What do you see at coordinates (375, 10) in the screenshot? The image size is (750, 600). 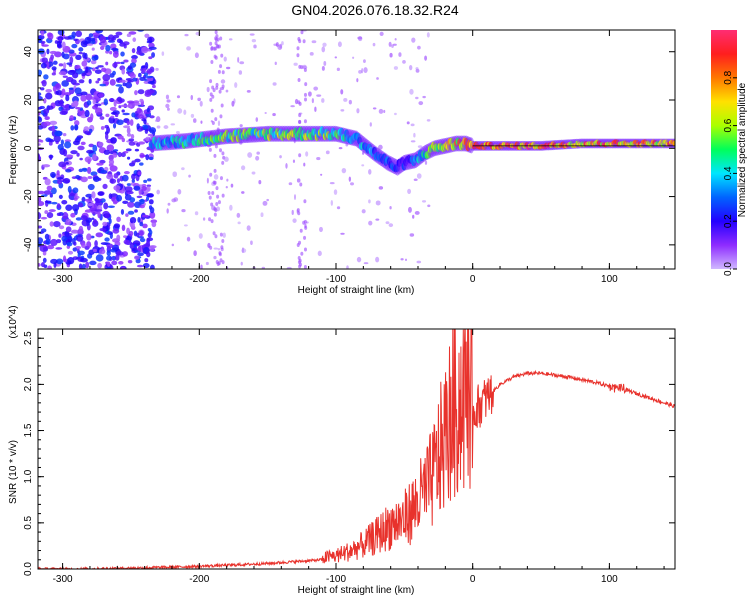 I see `chart-title: GN04.2026.076.18.32.R24` at bounding box center [375, 10].